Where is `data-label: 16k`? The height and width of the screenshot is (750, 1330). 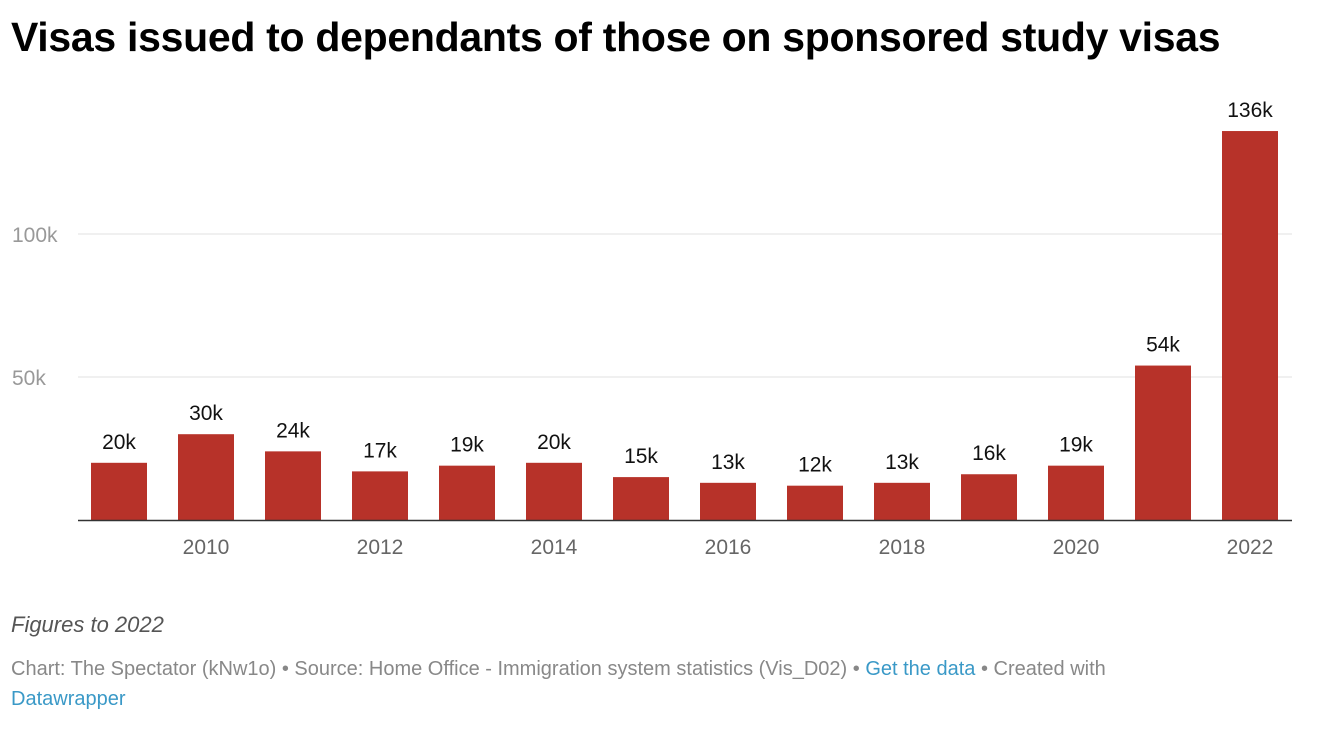
data-label: 16k is located at coordinates (989, 453).